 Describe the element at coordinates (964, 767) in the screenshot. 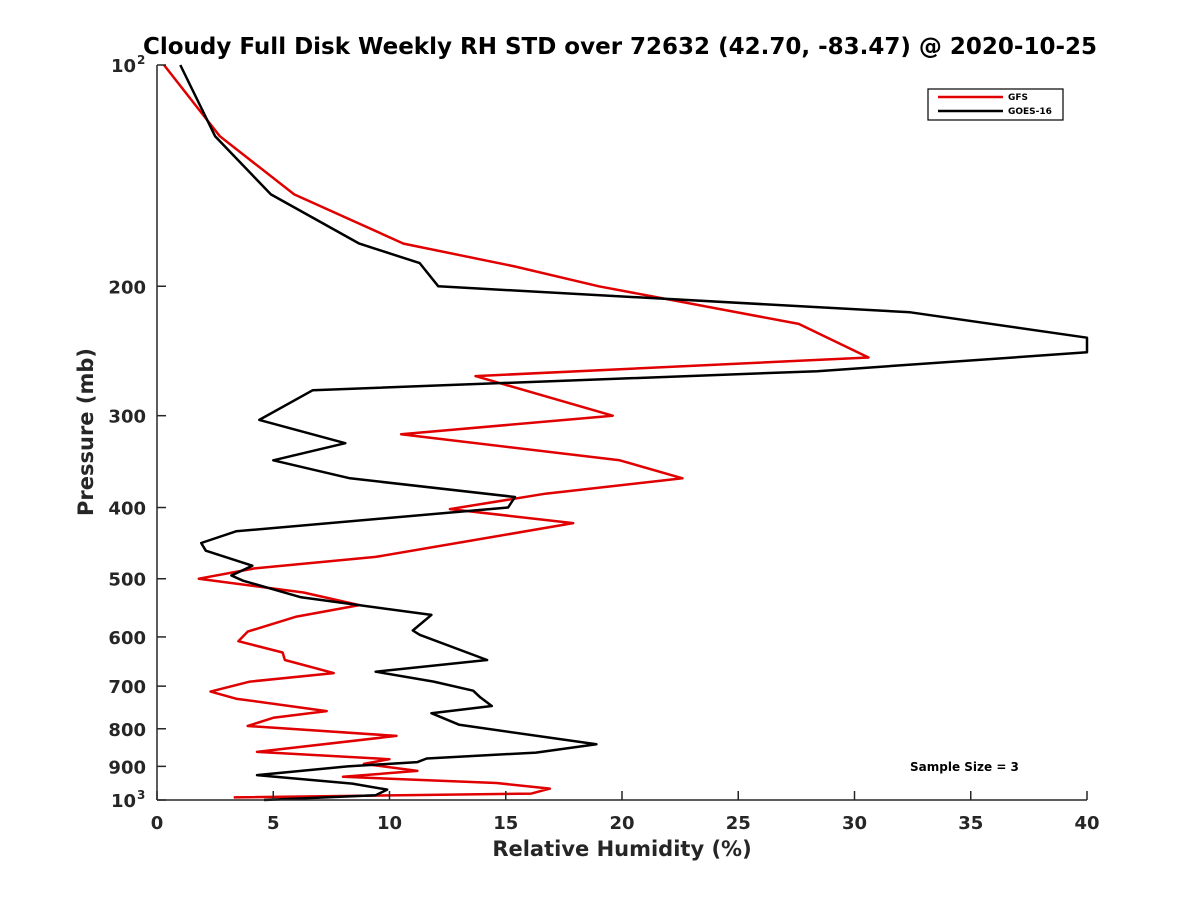

I see `sample-size-annotation: Sample Size = 3` at that location.